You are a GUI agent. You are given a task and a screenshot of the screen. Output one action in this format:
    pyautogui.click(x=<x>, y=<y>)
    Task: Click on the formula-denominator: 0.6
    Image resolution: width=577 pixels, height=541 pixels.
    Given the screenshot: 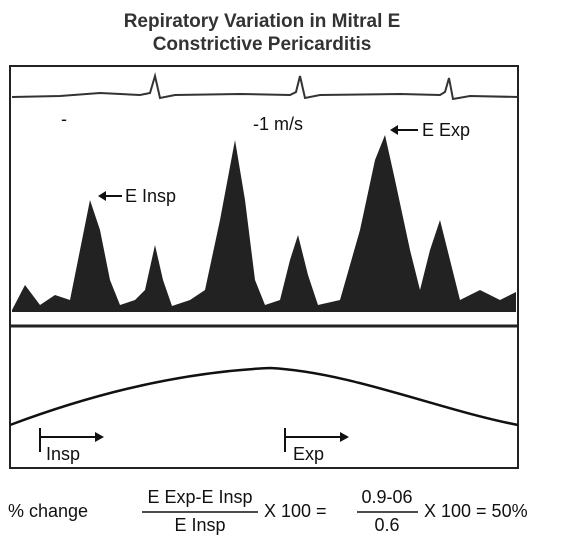 What is the action you would take?
    pyautogui.click(x=386, y=525)
    